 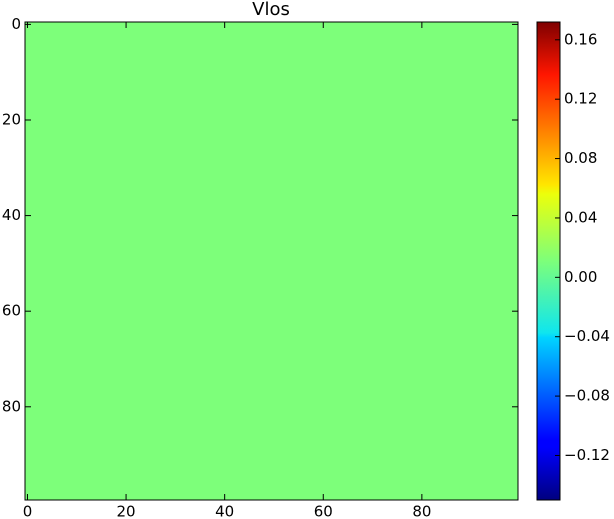 What do you see at coordinates (11, 119) in the screenshot?
I see `y-tick-label: 20` at bounding box center [11, 119].